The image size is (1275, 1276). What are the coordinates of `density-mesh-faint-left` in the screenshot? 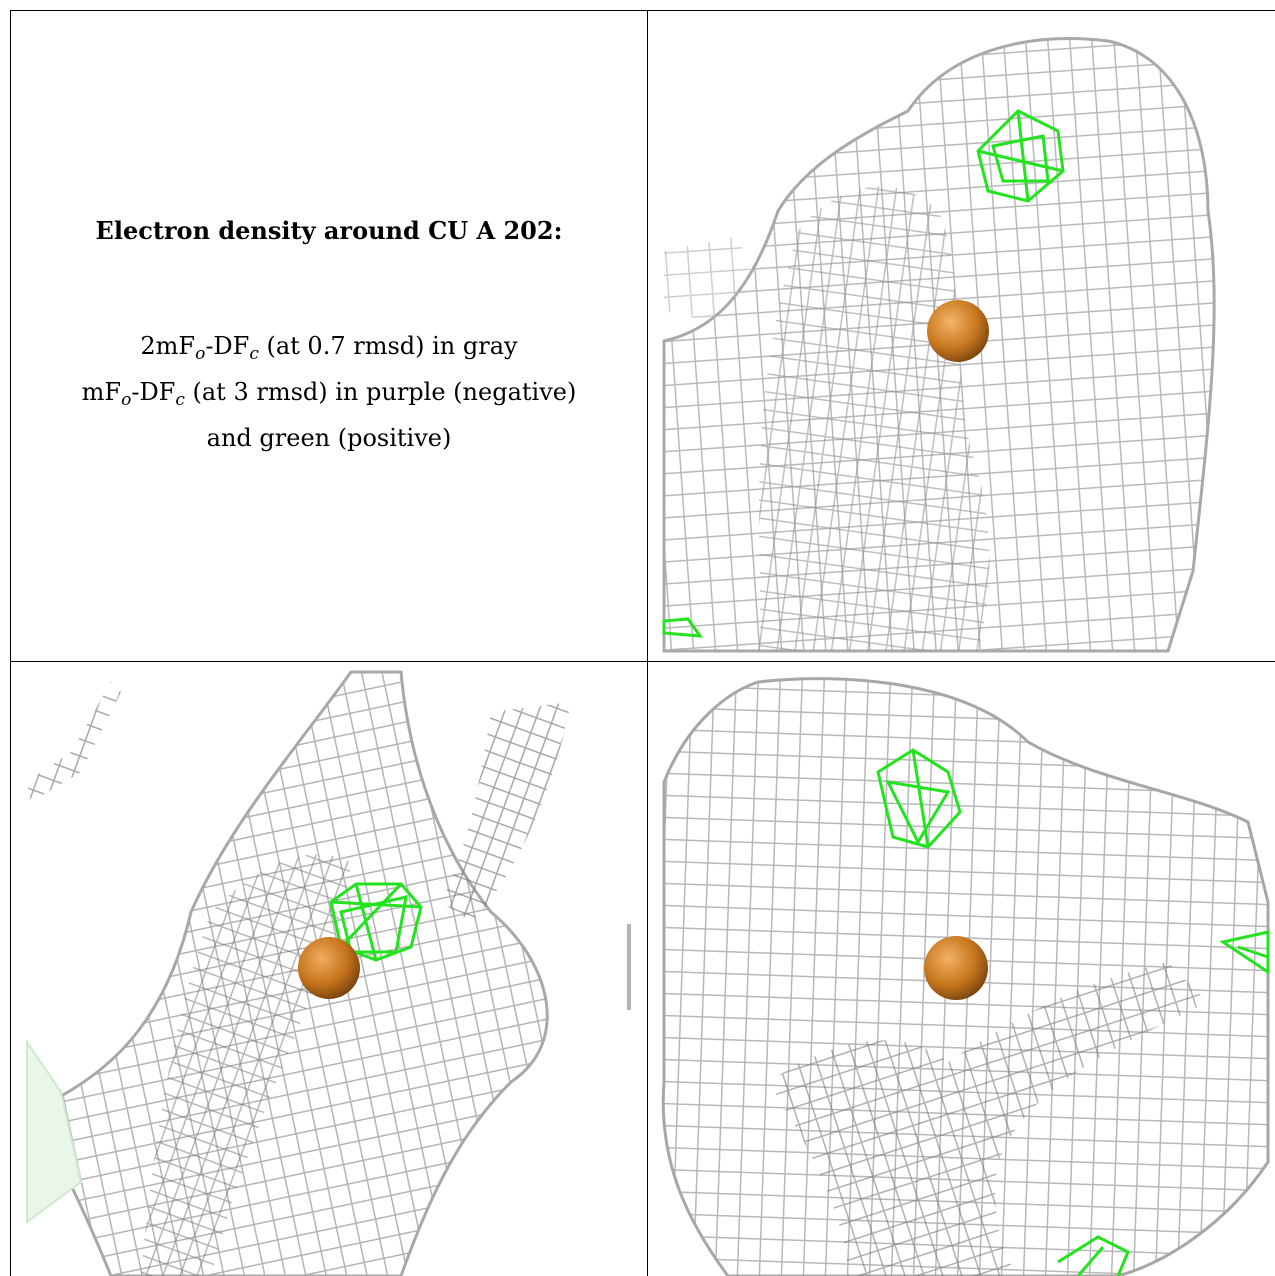 It's located at (54, 1131).